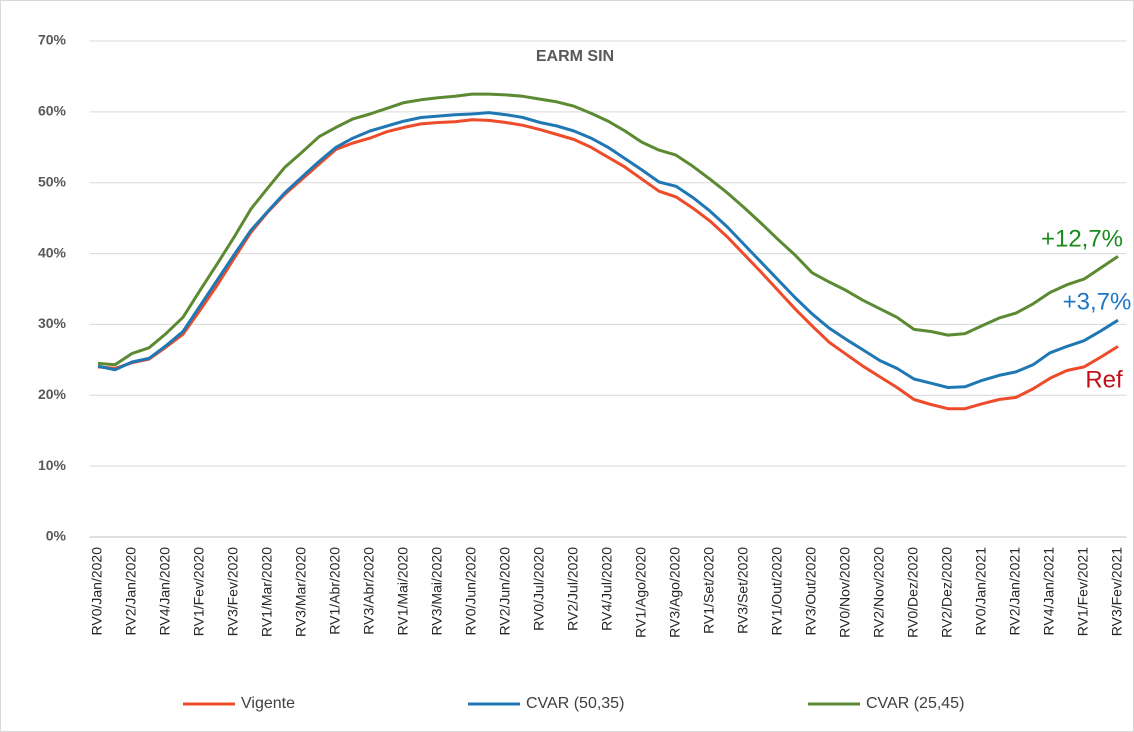  What do you see at coordinates (97, 591) in the screenshot?
I see `x-tick-label: RV0/Jan/2020` at bounding box center [97, 591].